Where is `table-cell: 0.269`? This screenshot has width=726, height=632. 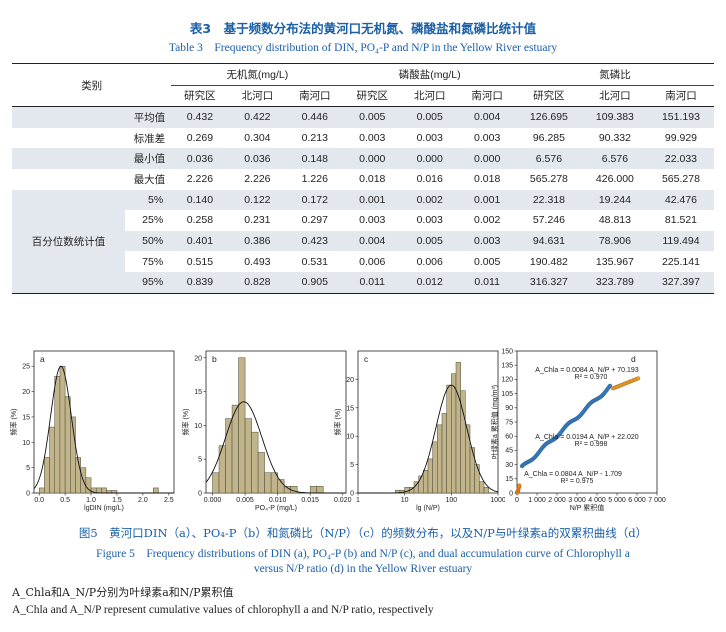
table-cell: 0.269 is located at coordinates (200, 138).